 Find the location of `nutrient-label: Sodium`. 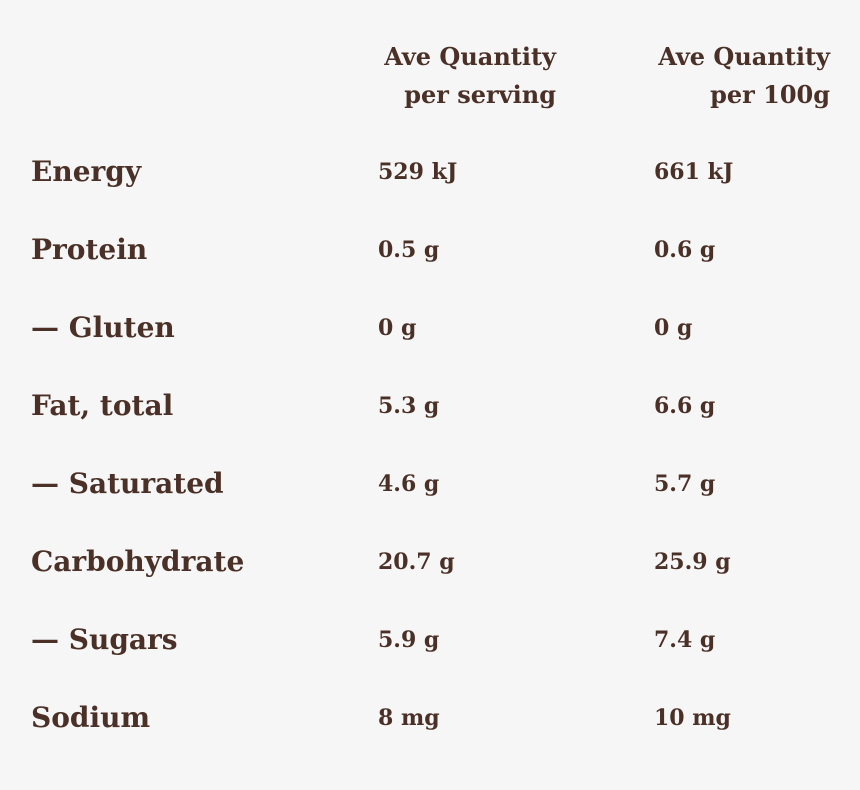

nutrient-label: Sodium is located at coordinates (91, 717).